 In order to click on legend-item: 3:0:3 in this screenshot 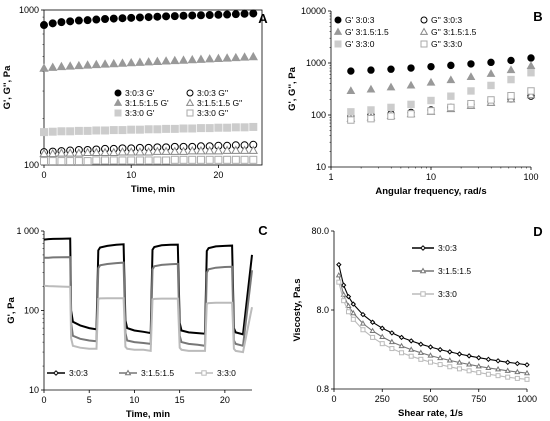, I will do `click(67, 373)`.